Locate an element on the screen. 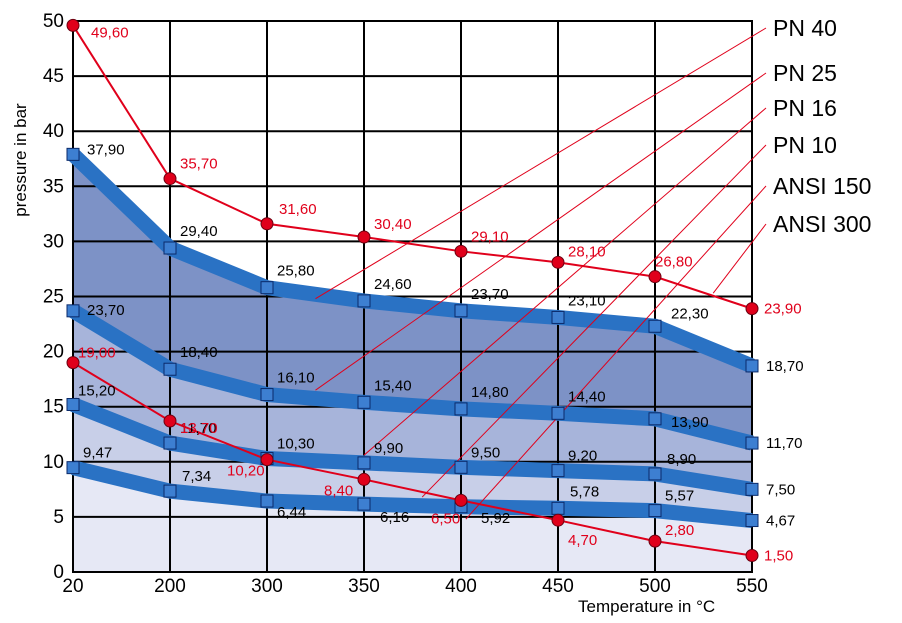 This screenshot has width=902, height=623. data-label: 29,40 is located at coordinates (199, 231).